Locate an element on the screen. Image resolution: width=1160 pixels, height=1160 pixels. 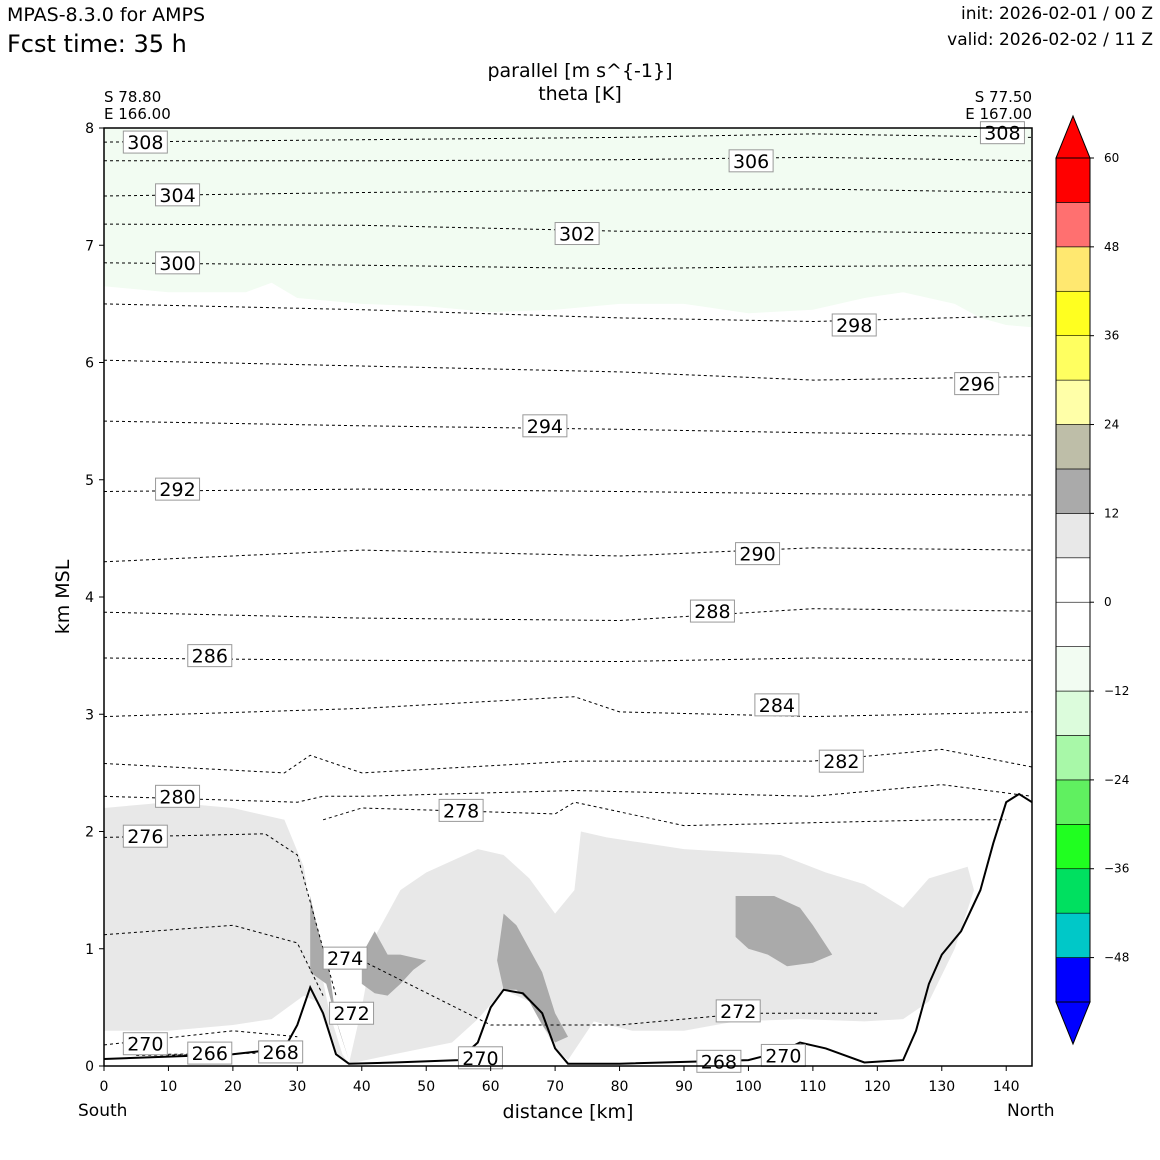
end-longitude: E 167.00 is located at coordinates (998, 114).